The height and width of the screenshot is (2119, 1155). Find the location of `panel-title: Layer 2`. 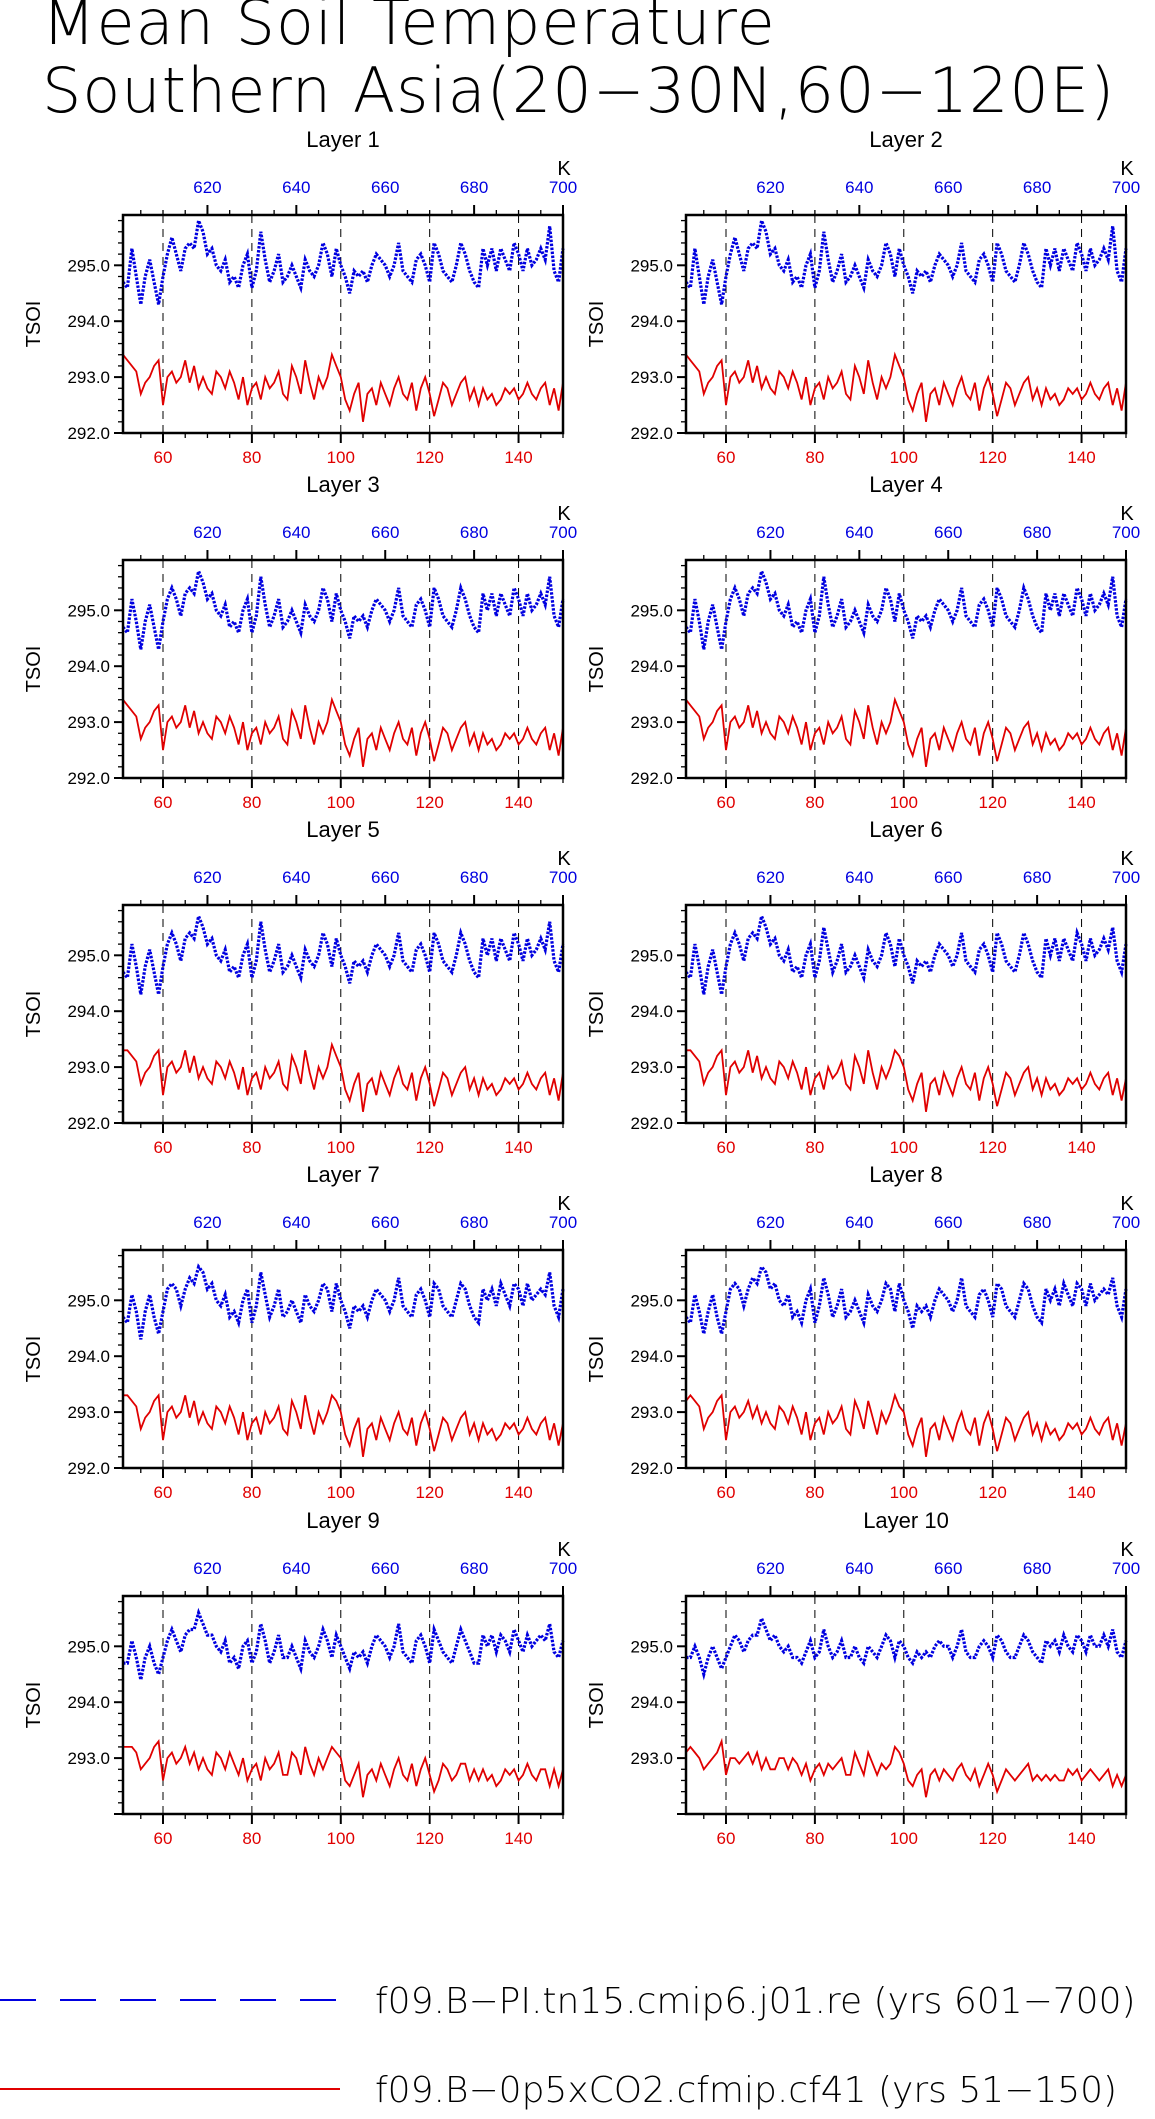

panel-title: Layer 2 is located at coordinates (905, 139).